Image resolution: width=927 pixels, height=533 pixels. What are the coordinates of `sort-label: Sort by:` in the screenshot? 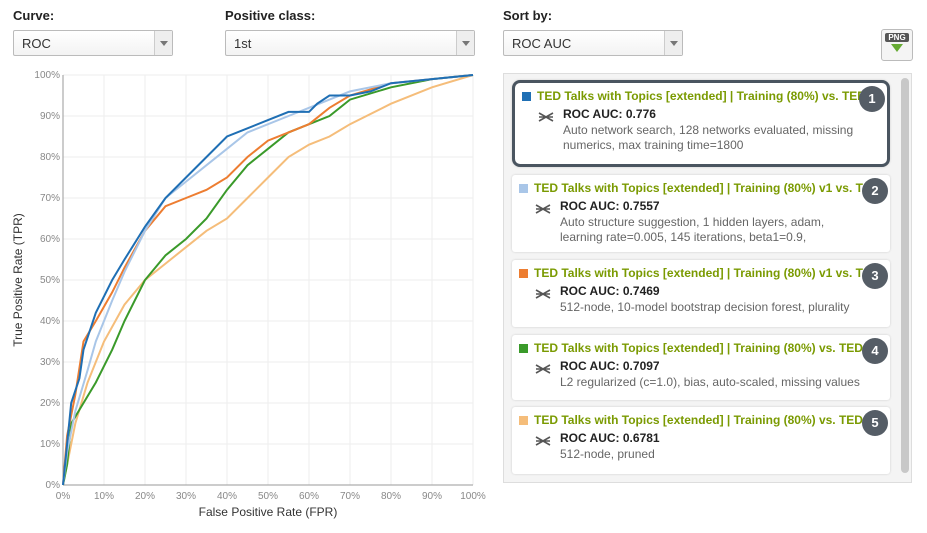 It's located at (528, 15).